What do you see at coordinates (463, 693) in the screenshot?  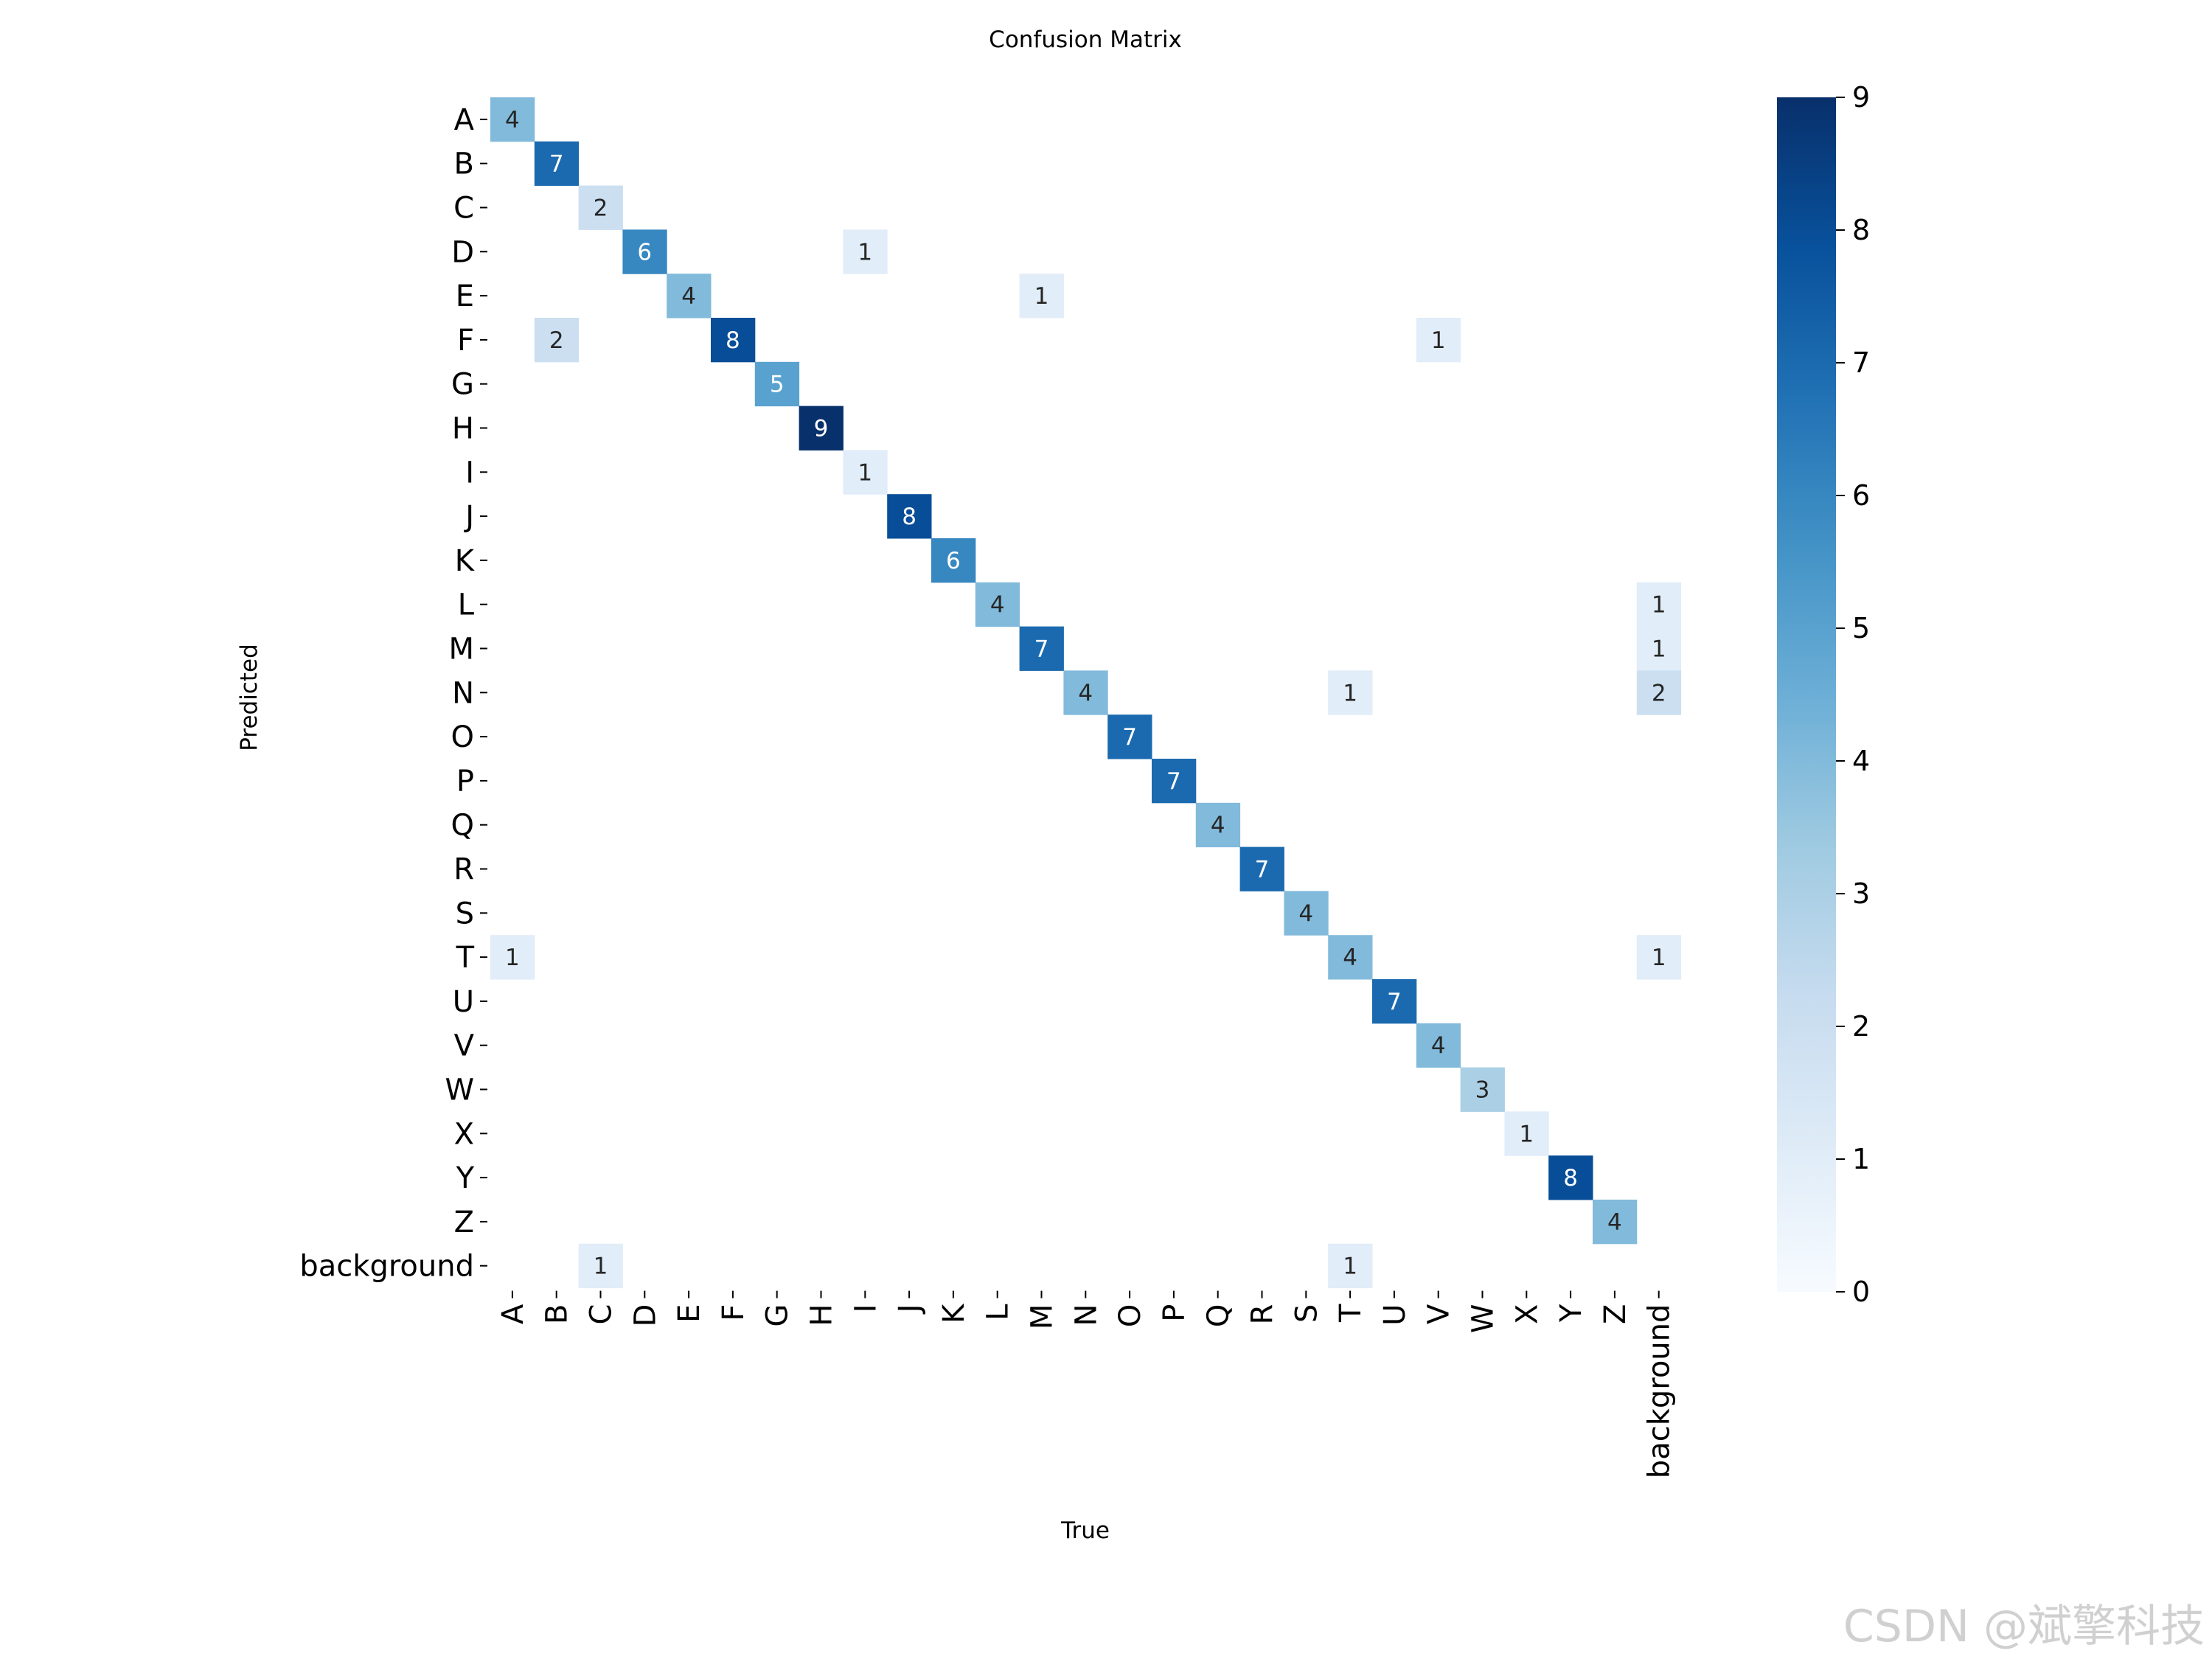 I see `y-tick-label: N` at bounding box center [463, 693].